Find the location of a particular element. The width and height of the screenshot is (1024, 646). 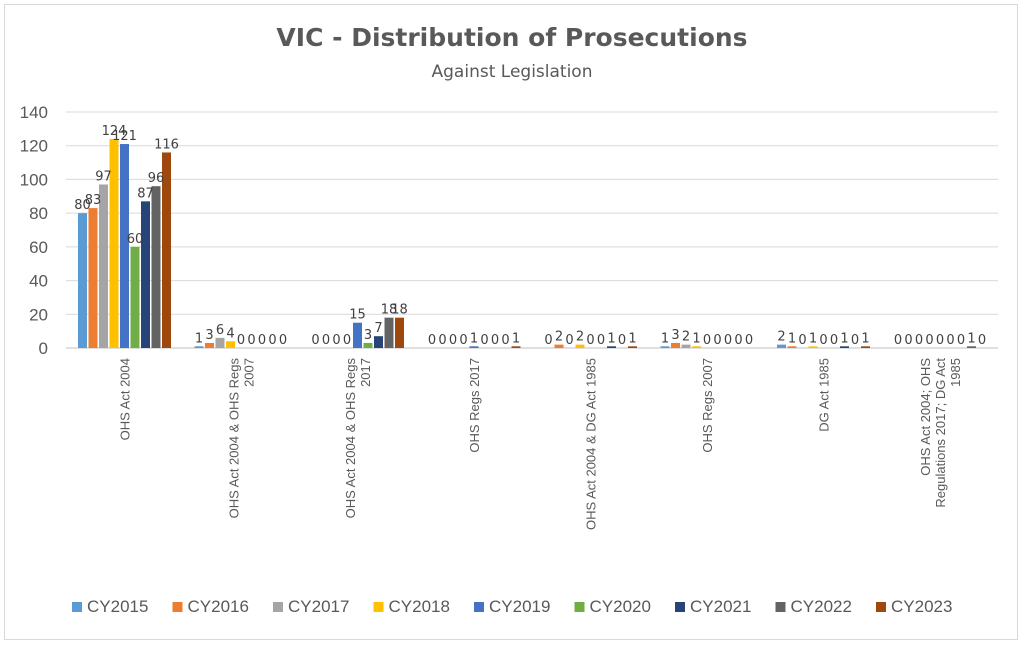

x-tick-label-line: OHS Act 2004; OHS is located at coordinates (925, 417).